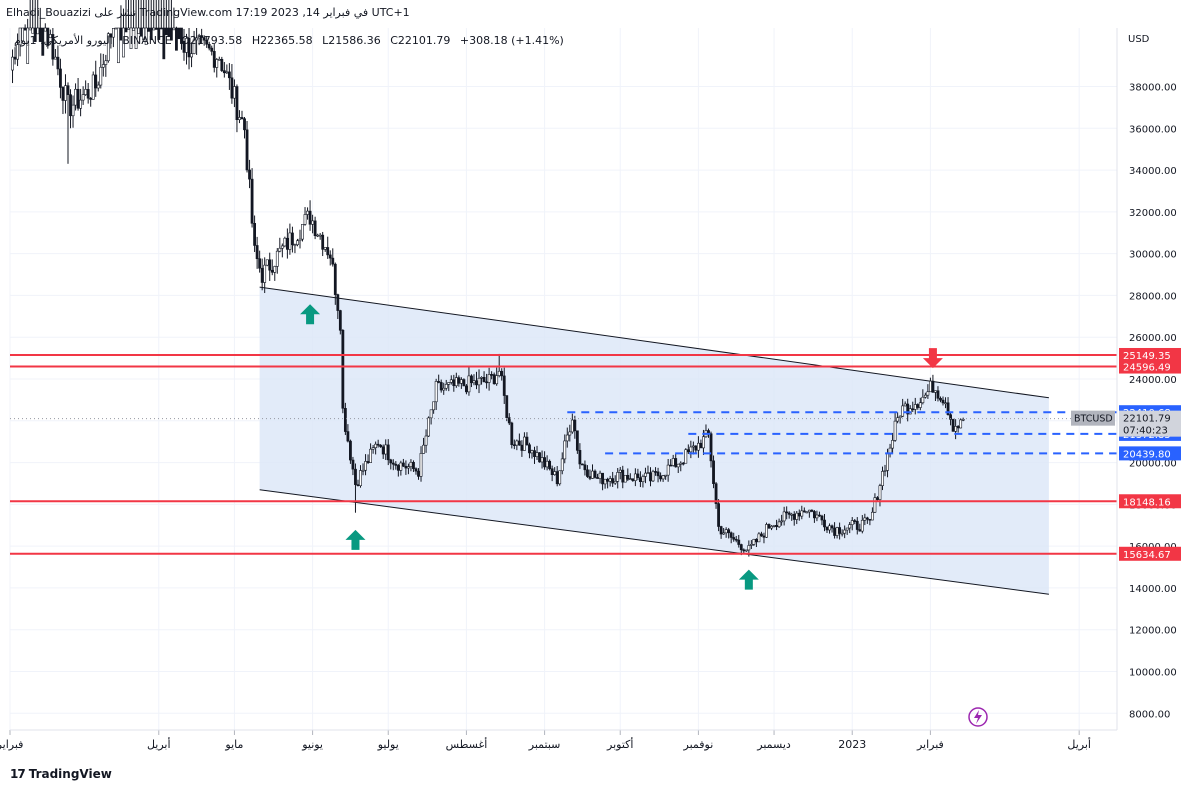 The width and height of the screenshot is (1195, 793). Describe the element at coordinates (978, 717) in the screenshot. I see `lightning-bolt-icon` at that location.